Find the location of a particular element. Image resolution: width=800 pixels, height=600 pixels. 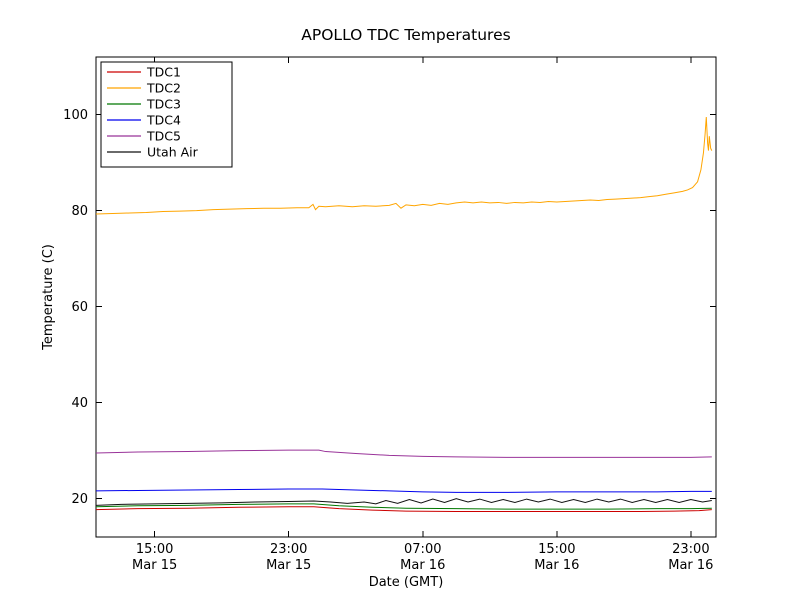

legend-entry-tdc5: TDC5 is located at coordinates (144, 136).